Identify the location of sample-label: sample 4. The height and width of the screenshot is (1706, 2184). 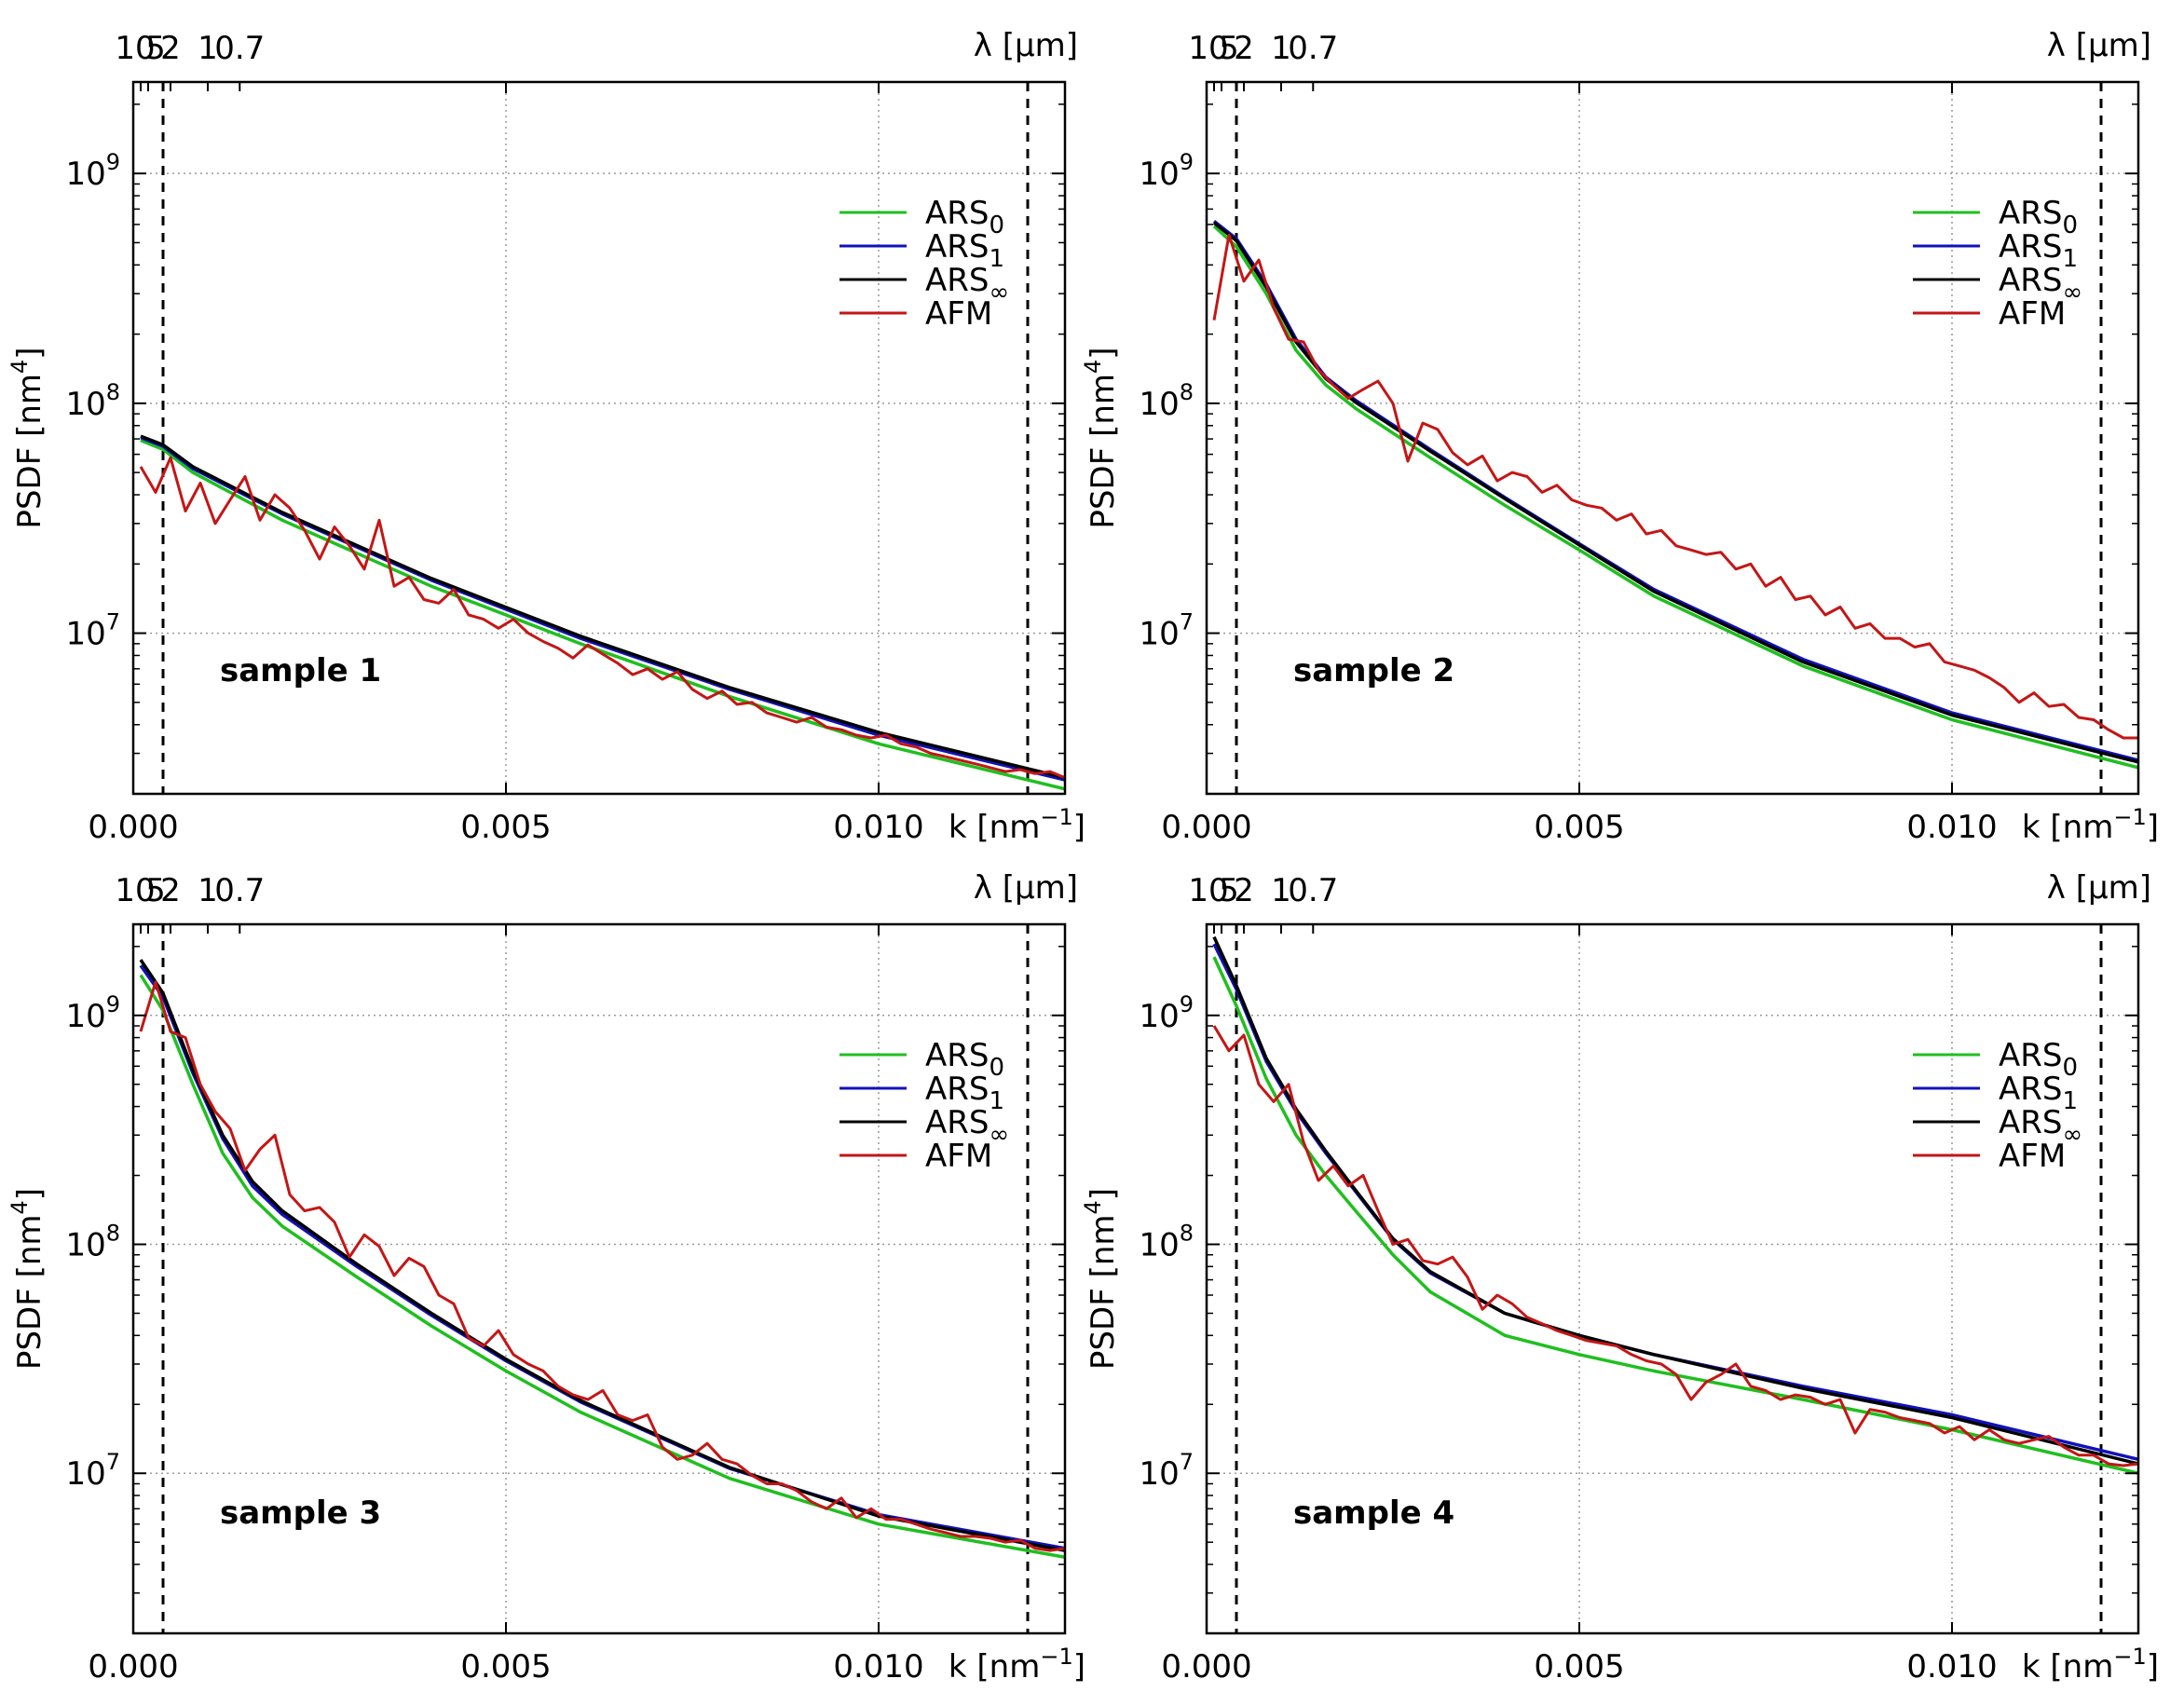
(1373, 1513).